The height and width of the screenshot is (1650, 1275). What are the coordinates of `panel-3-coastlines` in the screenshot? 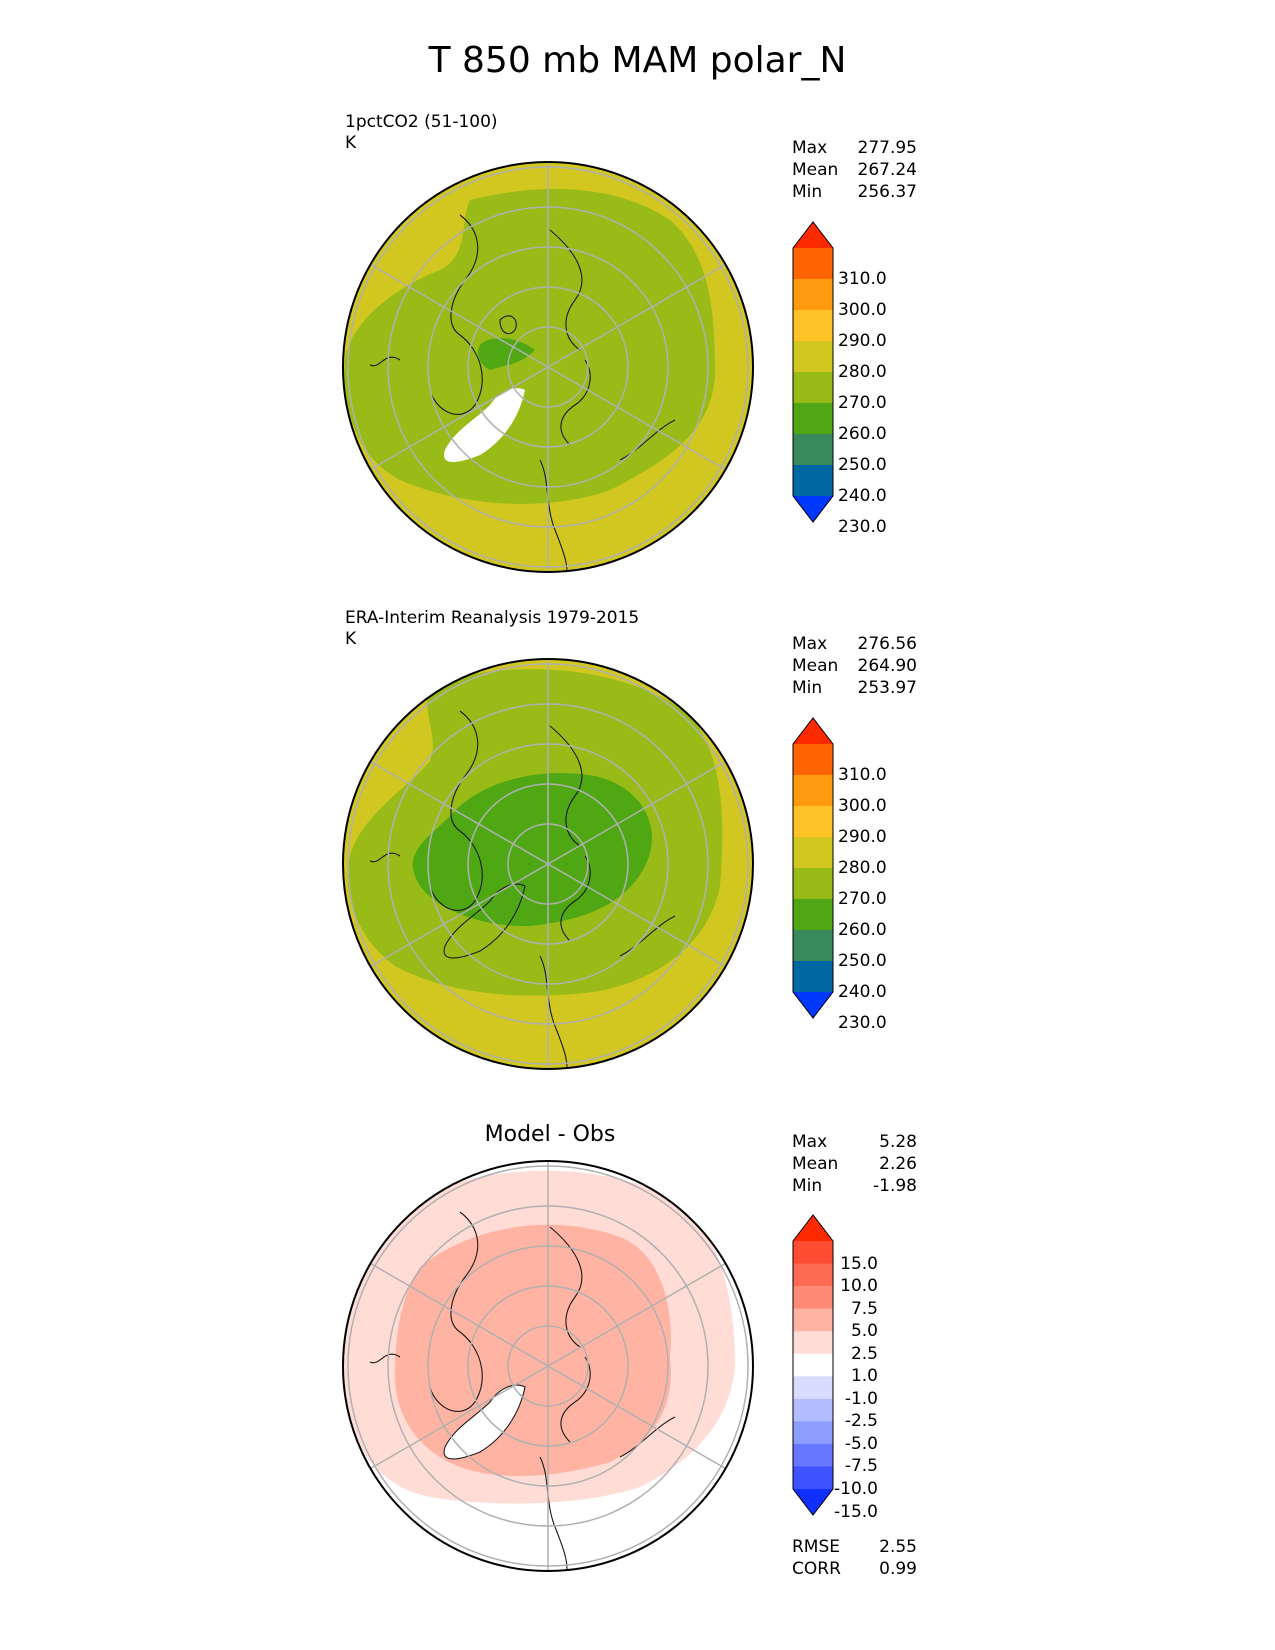 It's located at (522, 1391).